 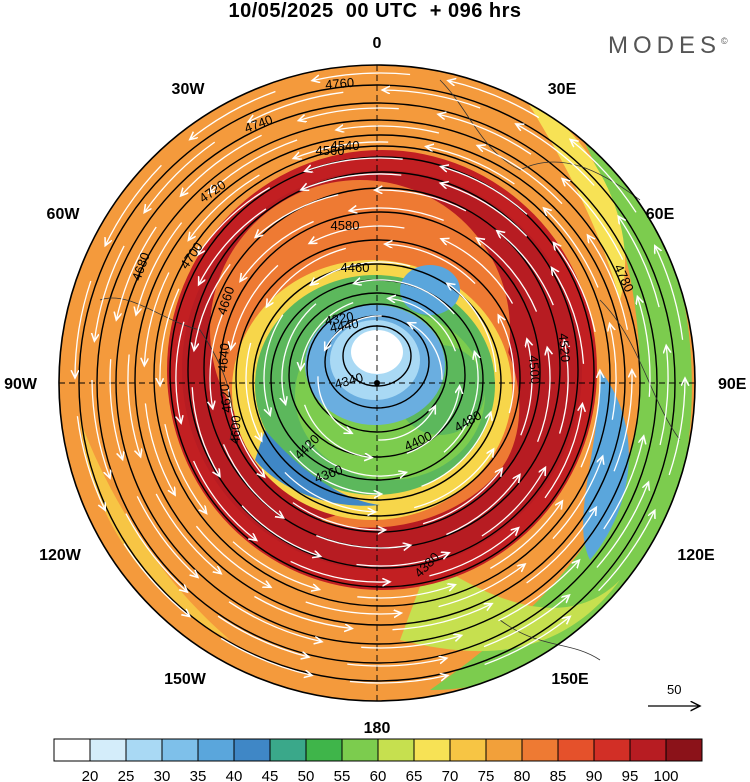 What do you see at coordinates (339, 319) in the screenshot?
I see `contour-label: 4320` at bounding box center [339, 319].